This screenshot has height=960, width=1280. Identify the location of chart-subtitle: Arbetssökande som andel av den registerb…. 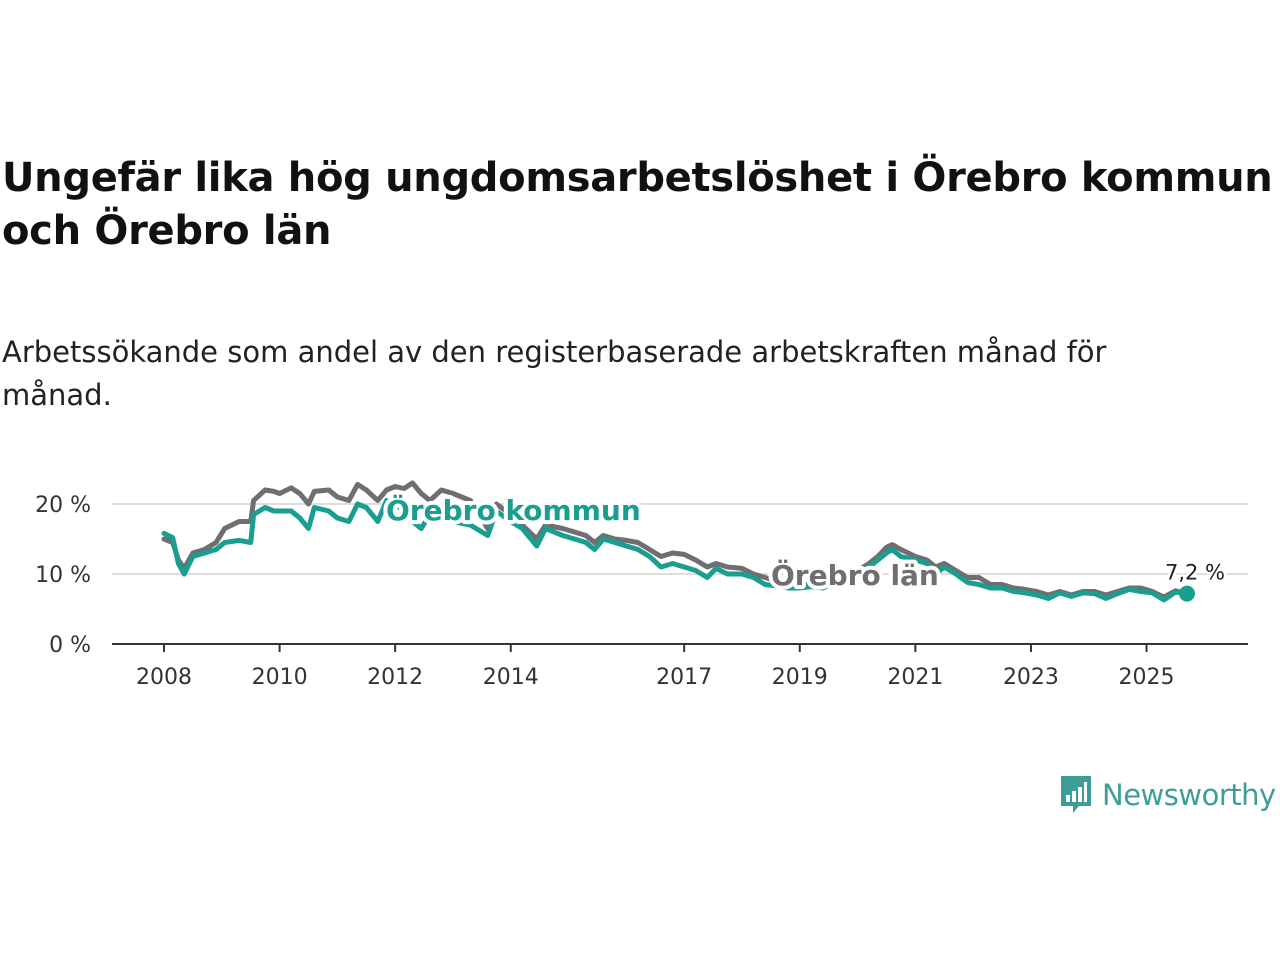
(554, 373).